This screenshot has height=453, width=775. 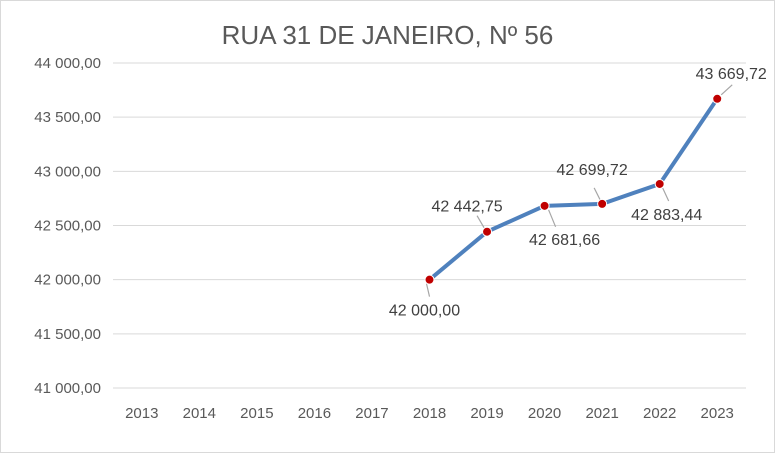 What do you see at coordinates (67, 63) in the screenshot?
I see `y-tick-label: 44 000,00` at bounding box center [67, 63].